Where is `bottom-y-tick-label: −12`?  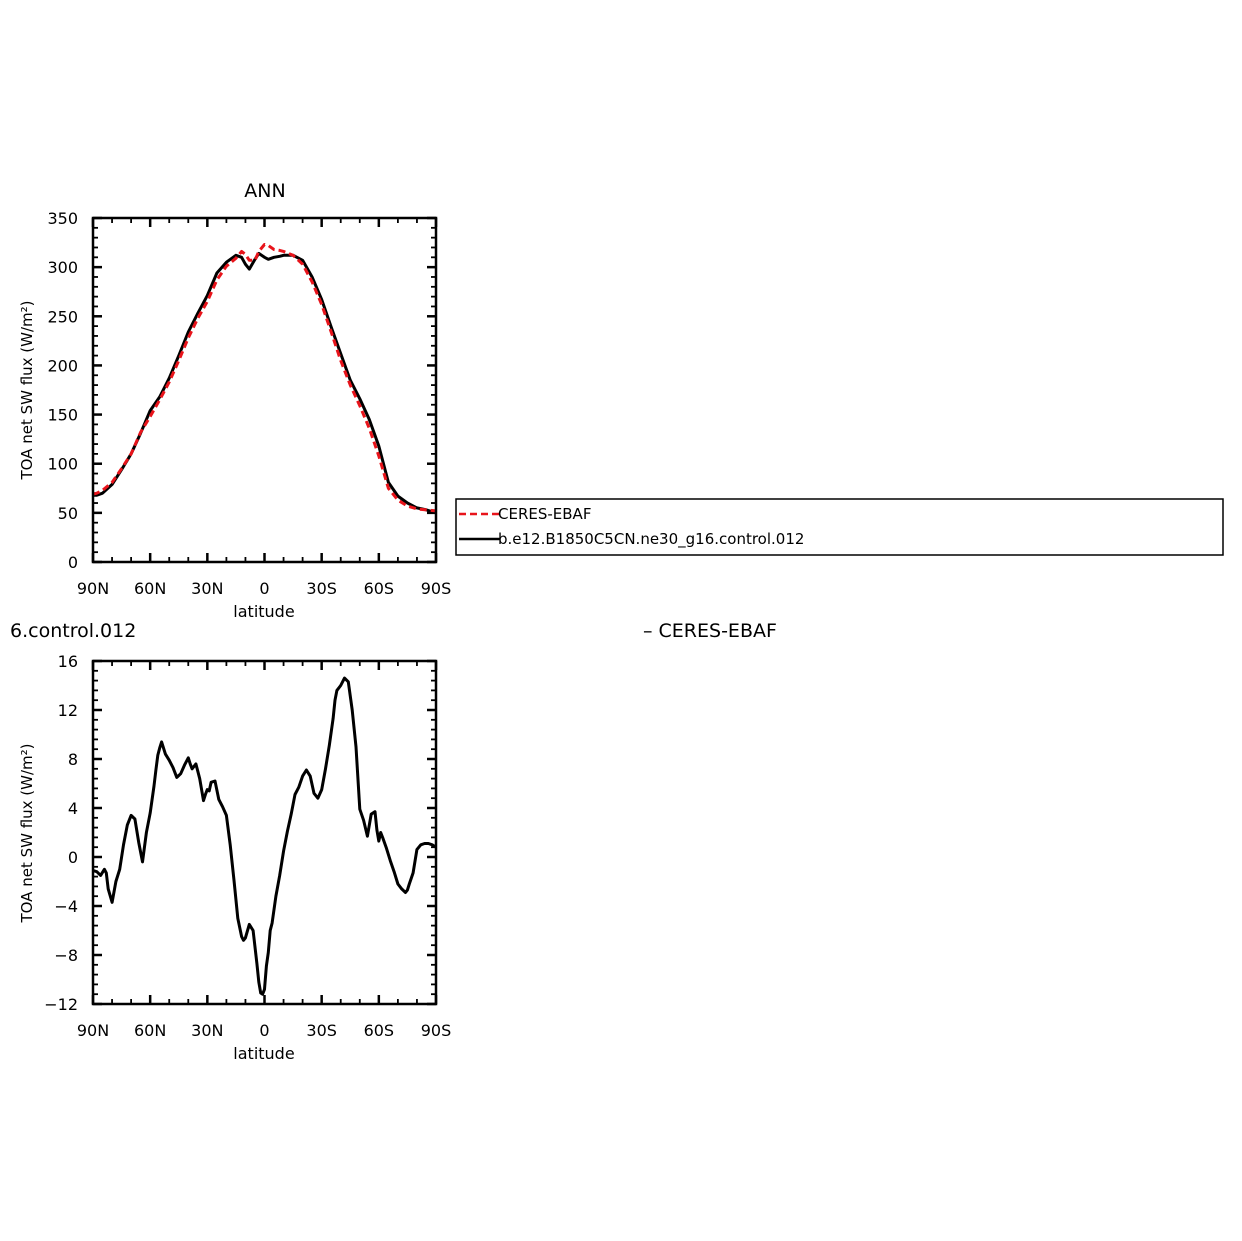 bottom-y-tick-label: −12 is located at coordinates (61, 1004).